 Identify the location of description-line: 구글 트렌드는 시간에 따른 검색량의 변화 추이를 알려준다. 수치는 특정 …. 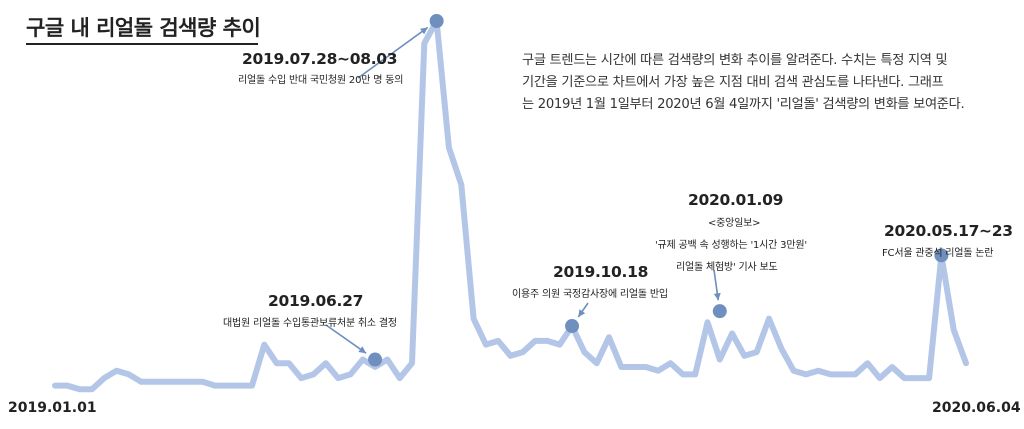
(735, 60).